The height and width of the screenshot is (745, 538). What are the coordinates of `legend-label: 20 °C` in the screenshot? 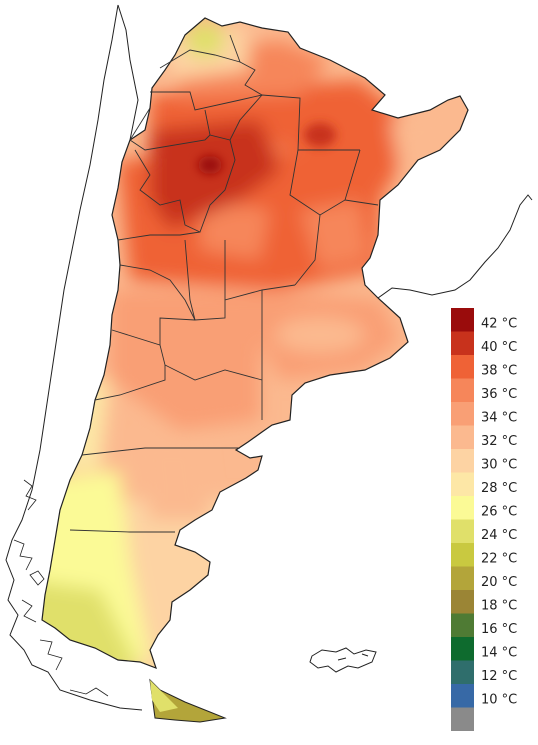 It's located at (499, 582).